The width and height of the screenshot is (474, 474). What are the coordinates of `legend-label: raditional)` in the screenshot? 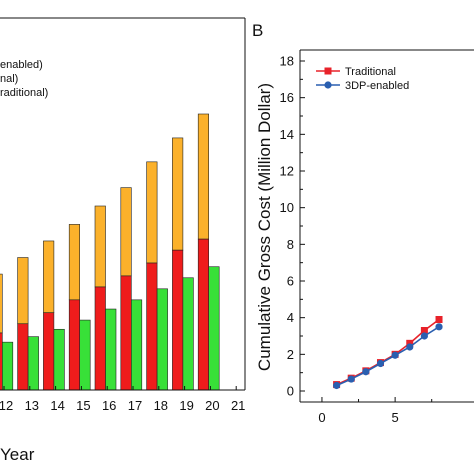 It's located at (24, 93).